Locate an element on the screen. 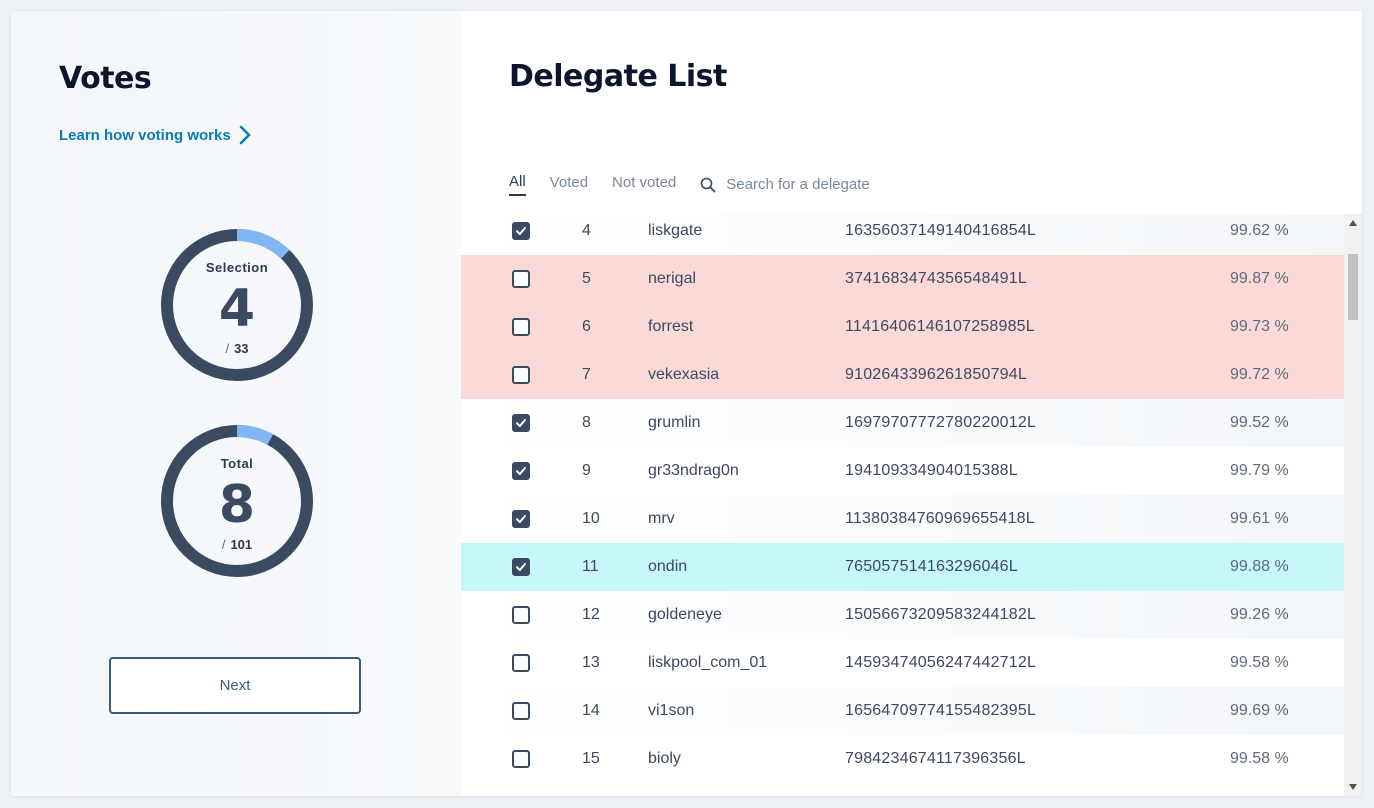 Image resolution: width=1374 pixels, height=808 pixels. delegate-name: gr33ndrag0n is located at coordinates (693, 470).